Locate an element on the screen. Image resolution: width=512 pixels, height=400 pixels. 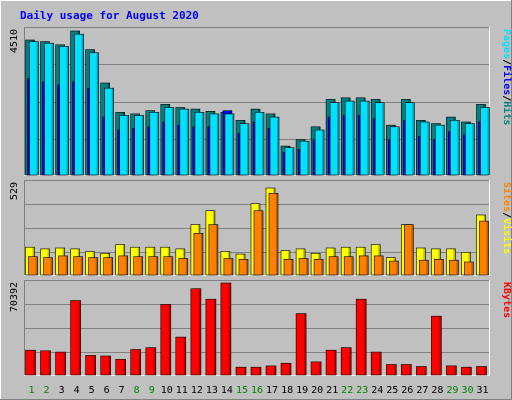
day-label: 28 is located at coordinates (437, 390).